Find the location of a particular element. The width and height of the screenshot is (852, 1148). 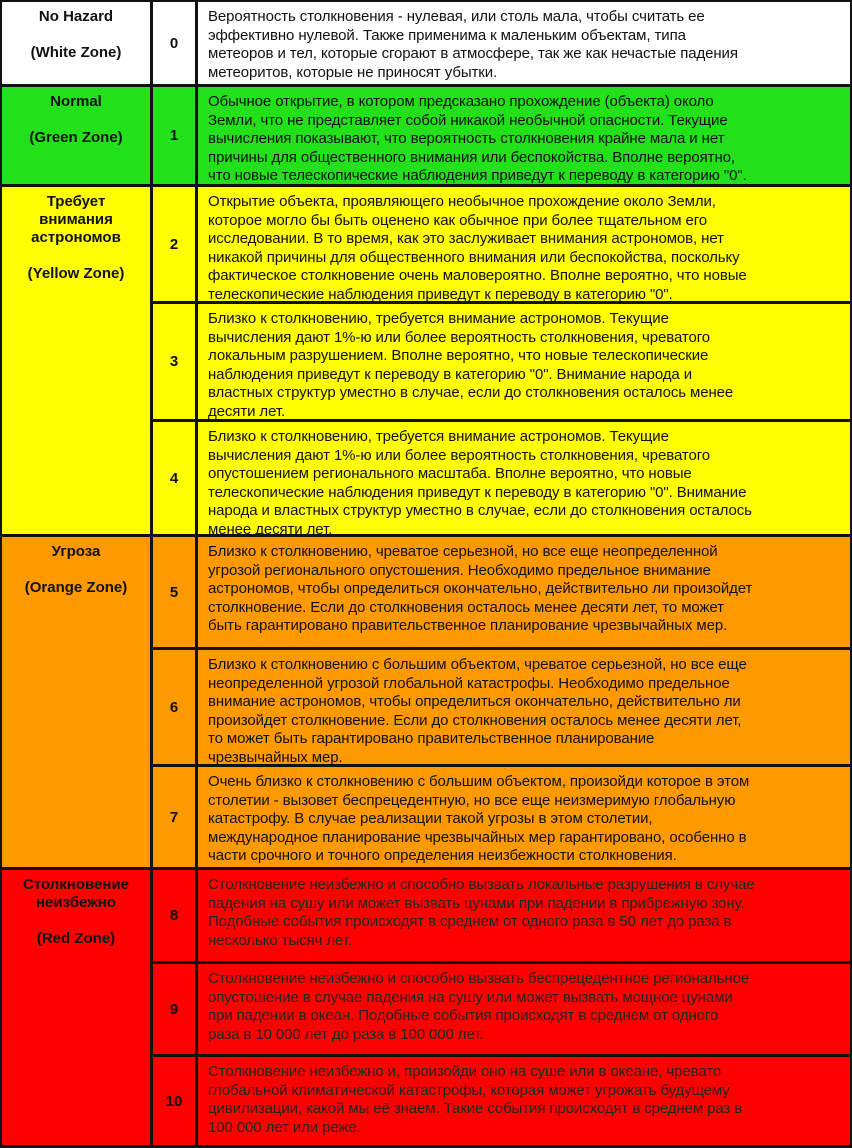

level-number: 10 is located at coordinates (174, 1101).